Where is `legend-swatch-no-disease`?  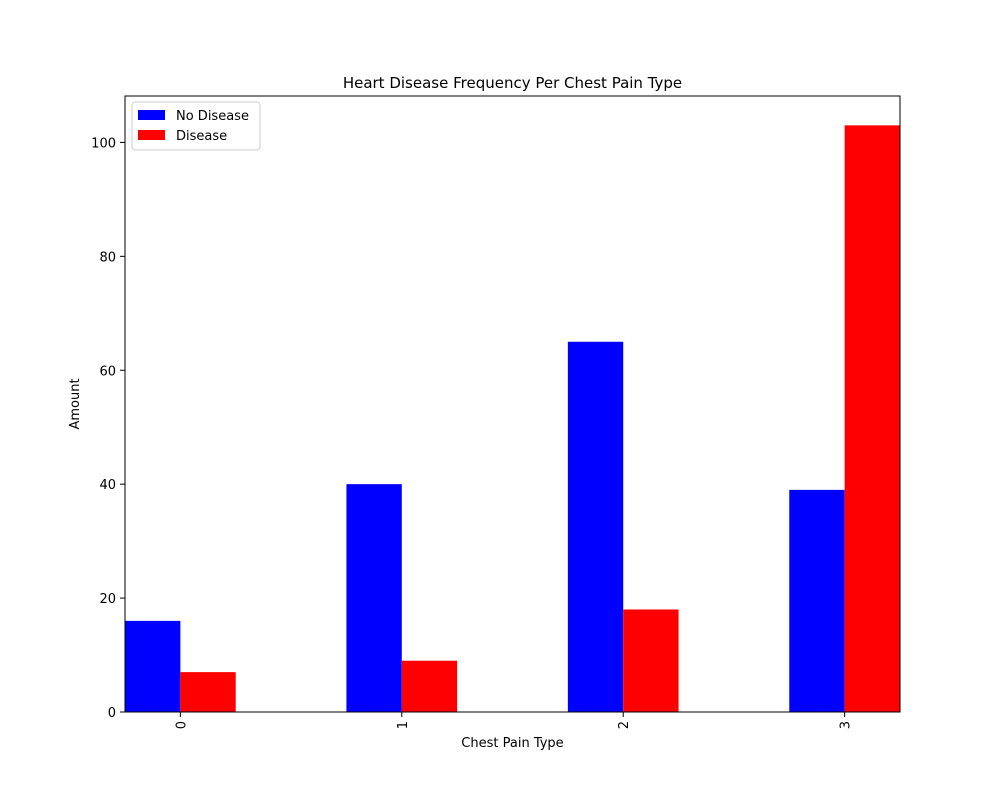 legend-swatch-no-disease is located at coordinates (151, 115).